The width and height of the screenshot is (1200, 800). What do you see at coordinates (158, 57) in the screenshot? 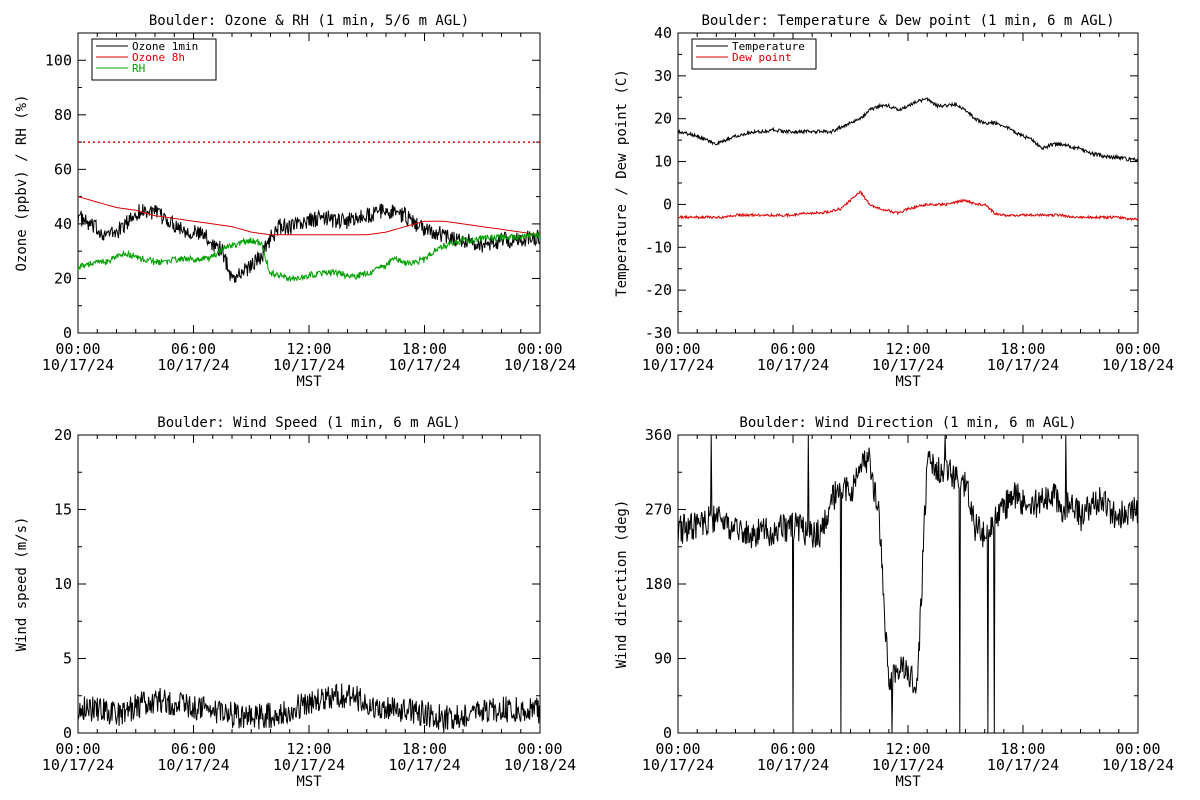
I see `legend-label: Ozone 8h` at bounding box center [158, 57].